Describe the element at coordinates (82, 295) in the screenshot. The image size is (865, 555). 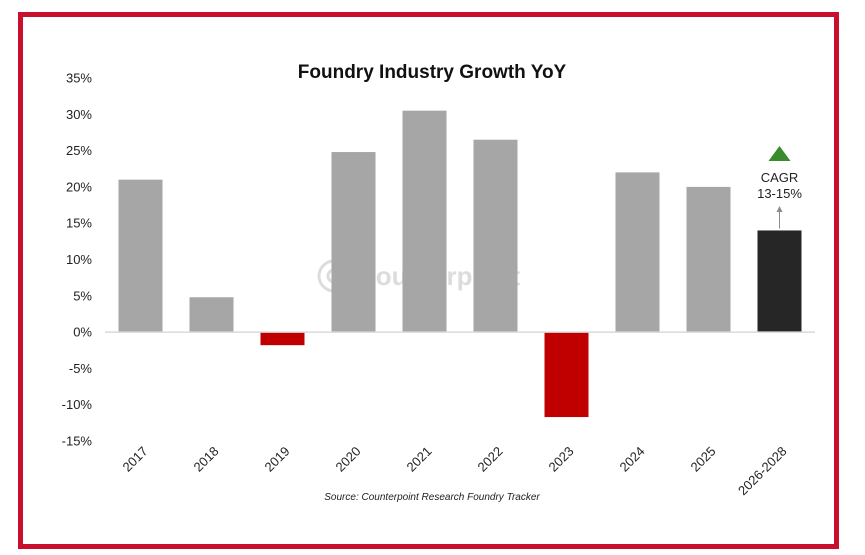
I see `y-tick-label: 5%` at that location.